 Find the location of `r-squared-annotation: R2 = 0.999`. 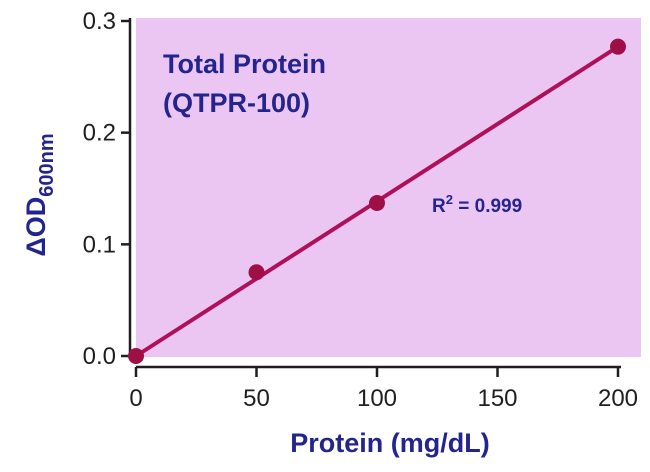

r-squared-annotation: R2 = 0.999 is located at coordinates (477, 204).